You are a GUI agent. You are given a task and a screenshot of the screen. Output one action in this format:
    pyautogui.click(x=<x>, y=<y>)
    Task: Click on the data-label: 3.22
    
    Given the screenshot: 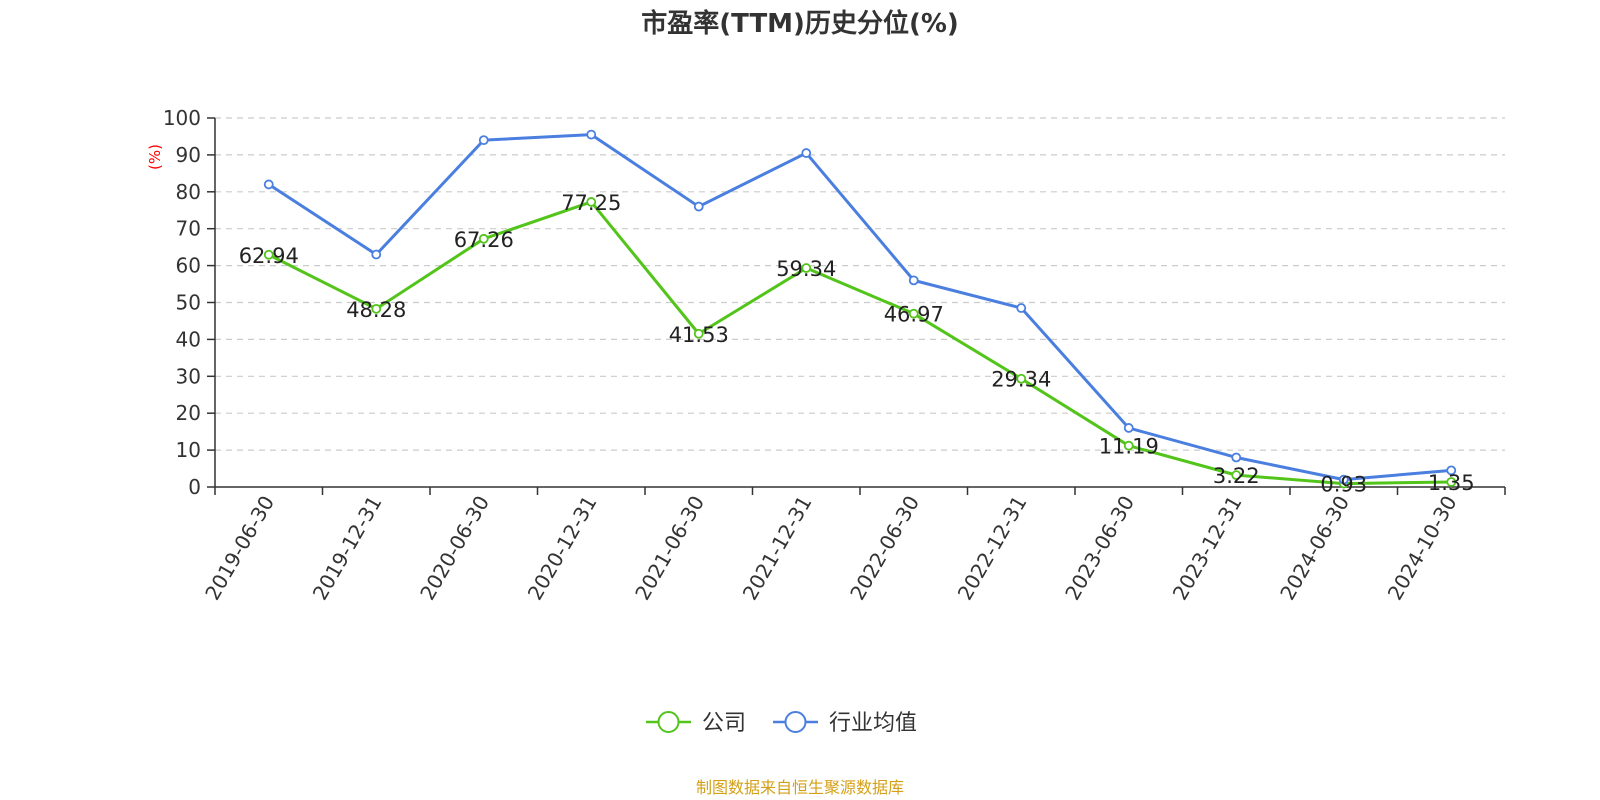 What is the action you would take?
    pyautogui.click(x=1236, y=476)
    